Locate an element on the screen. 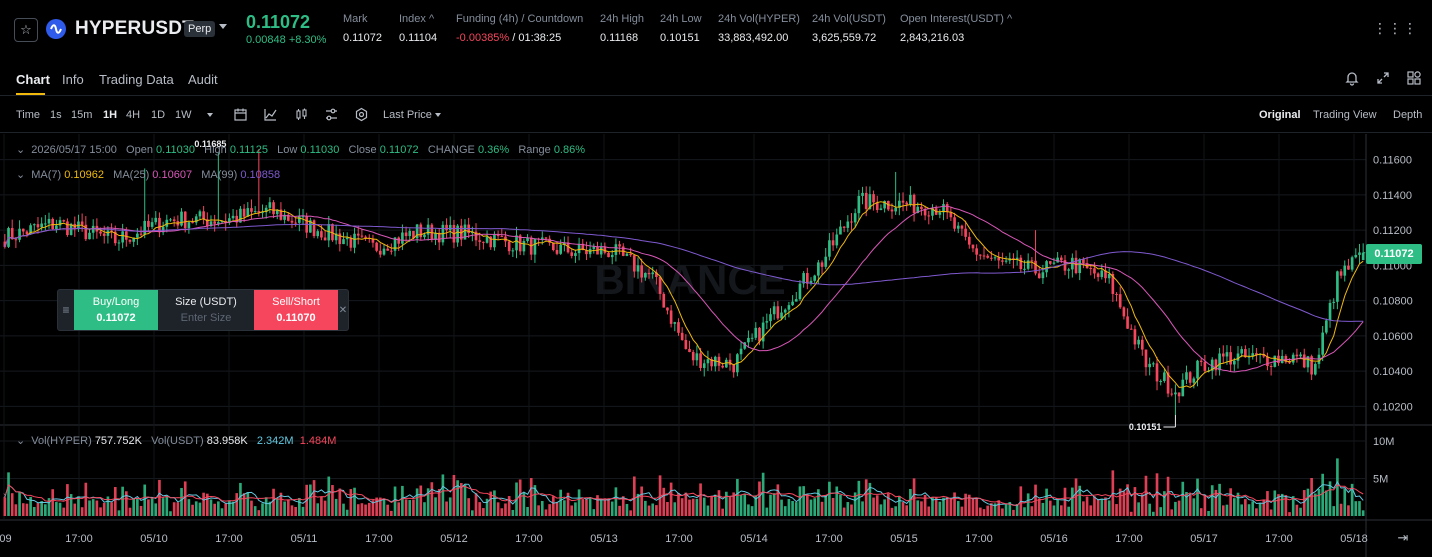 Image resolution: width=1432 pixels, height=557 pixels. symbol-name: HYPERUSDT is located at coordinates (134, 28).